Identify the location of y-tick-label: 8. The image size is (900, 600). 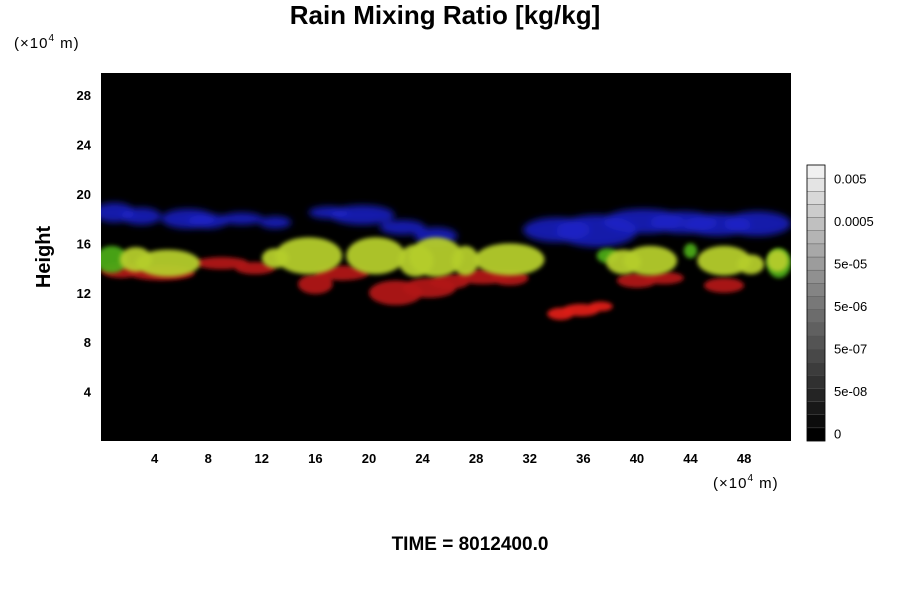
(87, 342).